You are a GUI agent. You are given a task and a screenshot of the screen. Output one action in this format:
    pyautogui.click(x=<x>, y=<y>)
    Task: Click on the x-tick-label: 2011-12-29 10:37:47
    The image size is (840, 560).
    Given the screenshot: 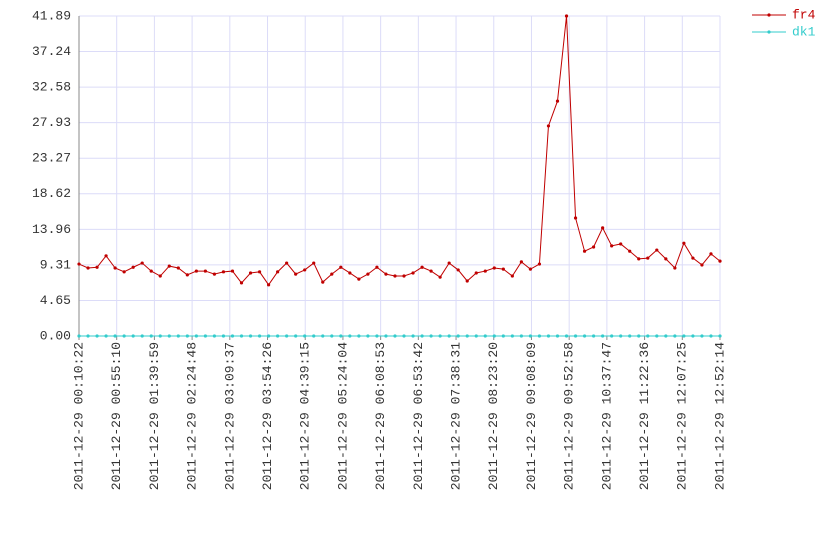 What is the action you would take?
    pyautogui.click(x=606, y=416)
    